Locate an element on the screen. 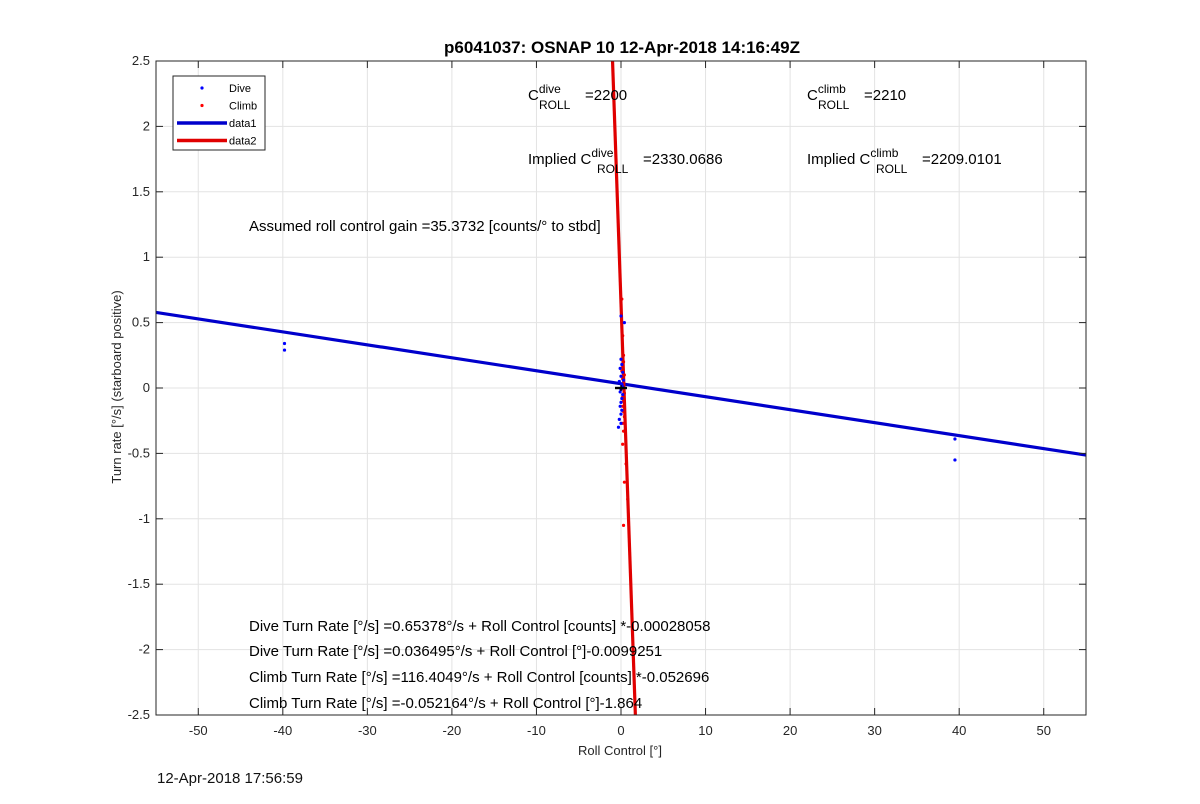  legend-marker-dive is located at coordinates (202, 88).